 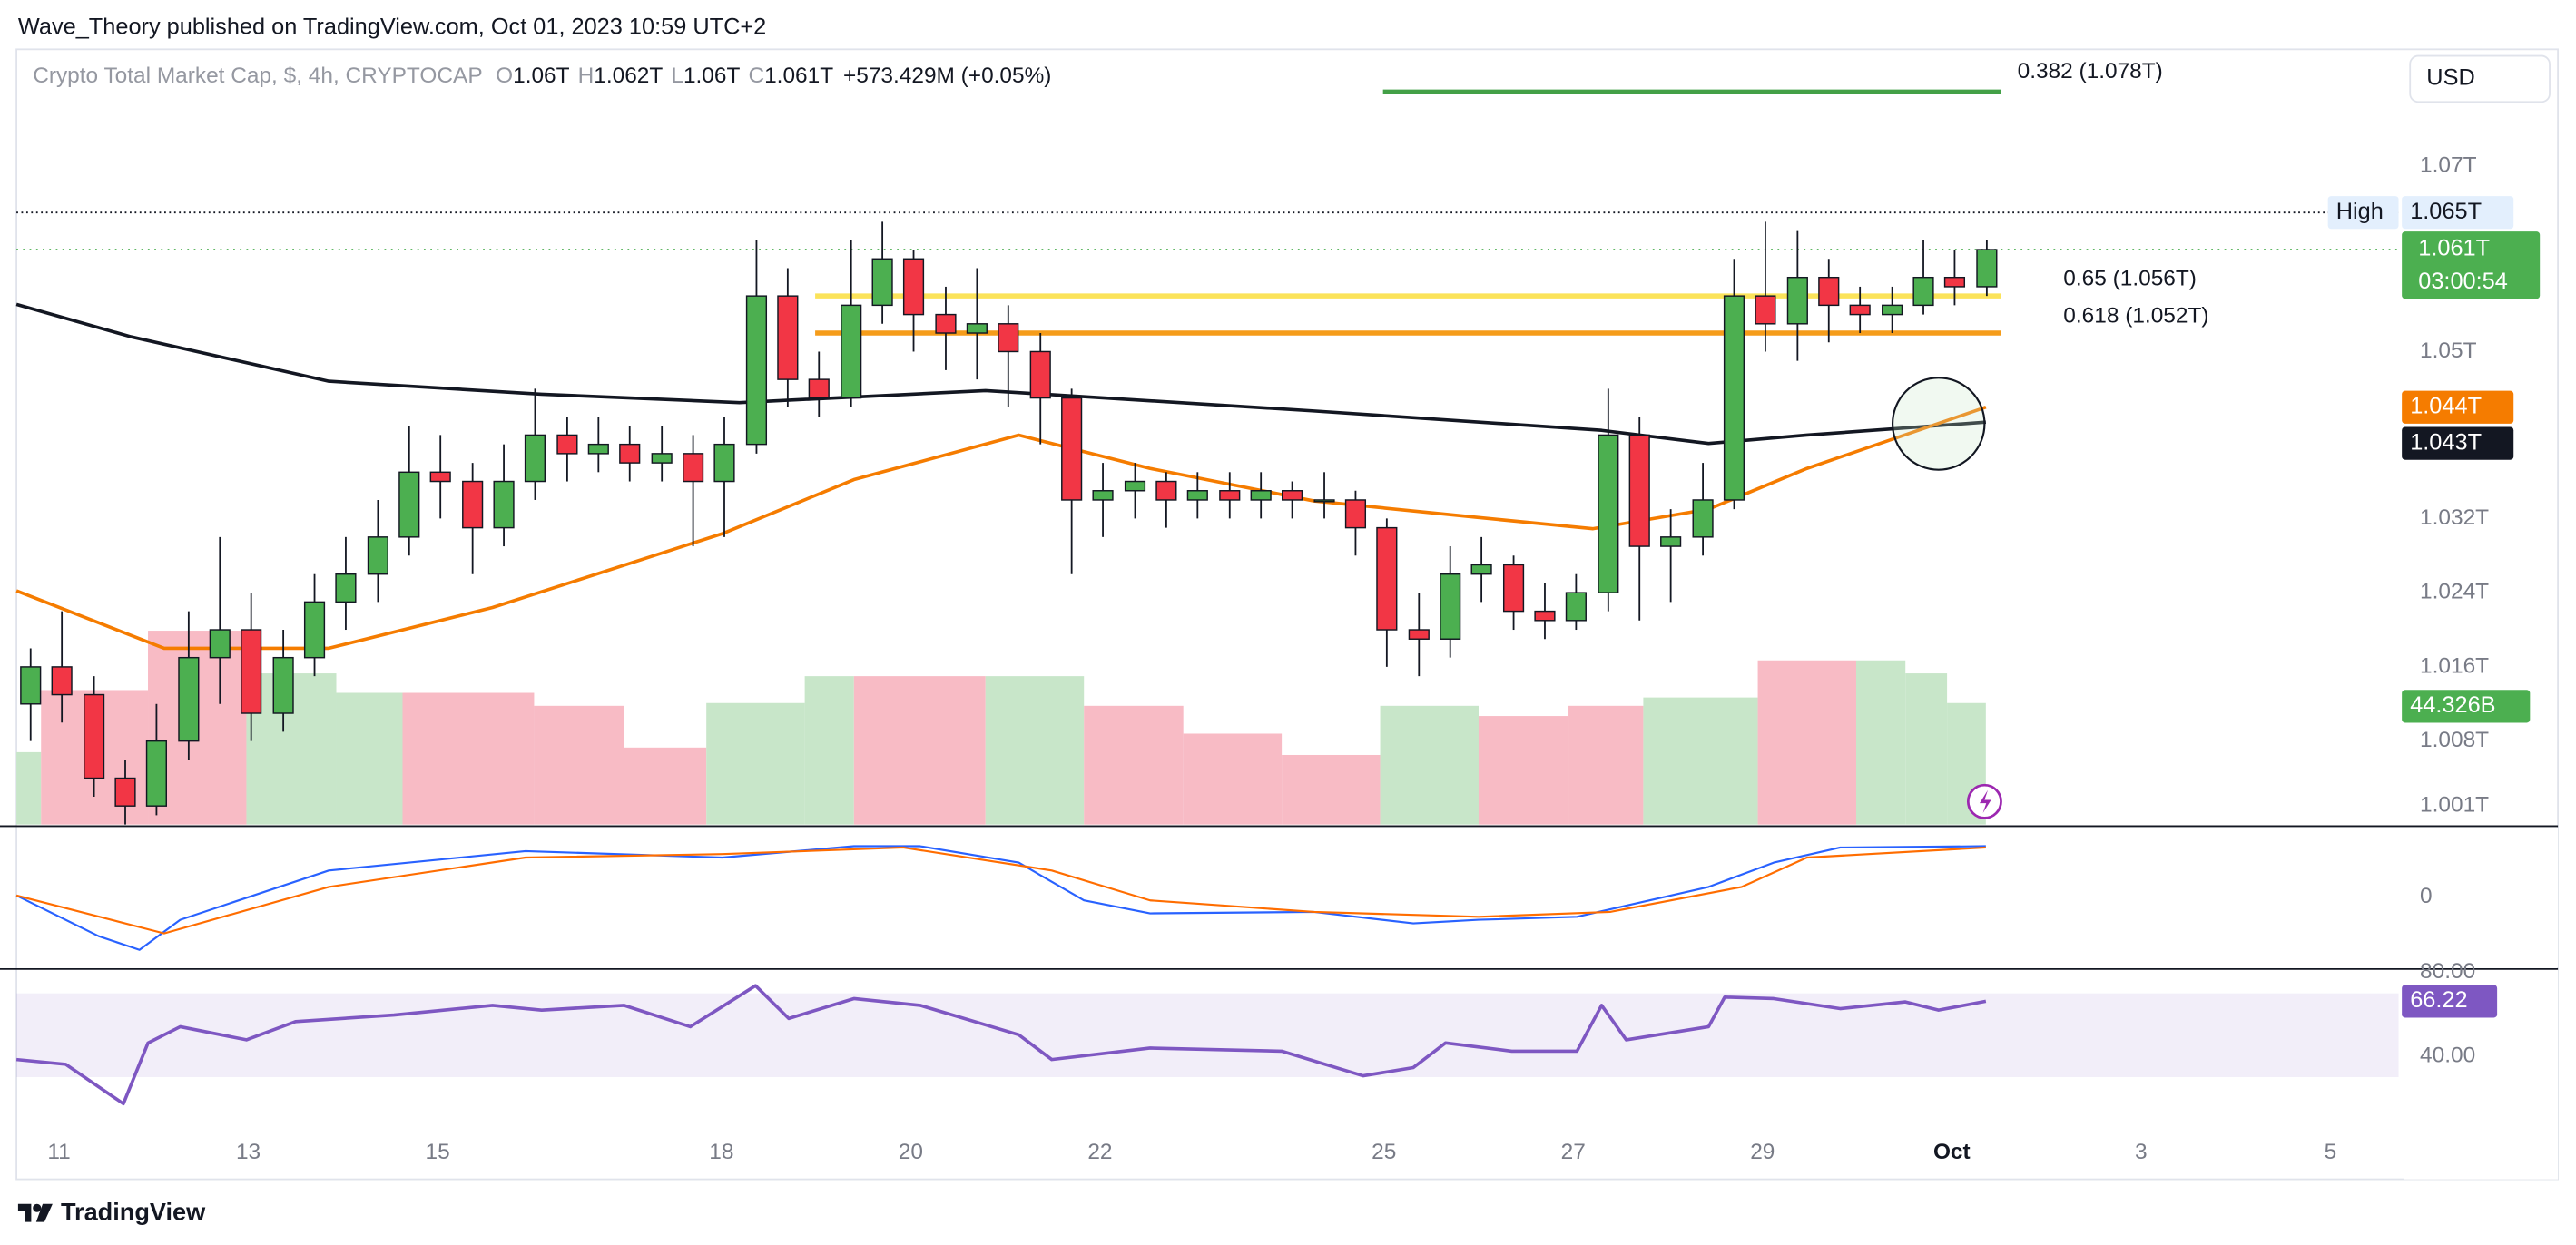 I want to click on y-tick-label: 1.016T, so click(x=2454, y=665).